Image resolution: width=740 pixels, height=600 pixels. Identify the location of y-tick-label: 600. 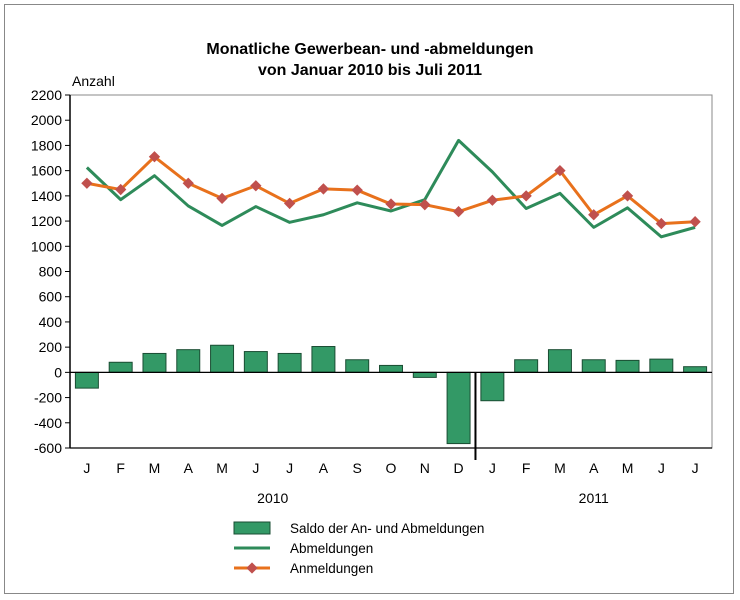
(51, 297).